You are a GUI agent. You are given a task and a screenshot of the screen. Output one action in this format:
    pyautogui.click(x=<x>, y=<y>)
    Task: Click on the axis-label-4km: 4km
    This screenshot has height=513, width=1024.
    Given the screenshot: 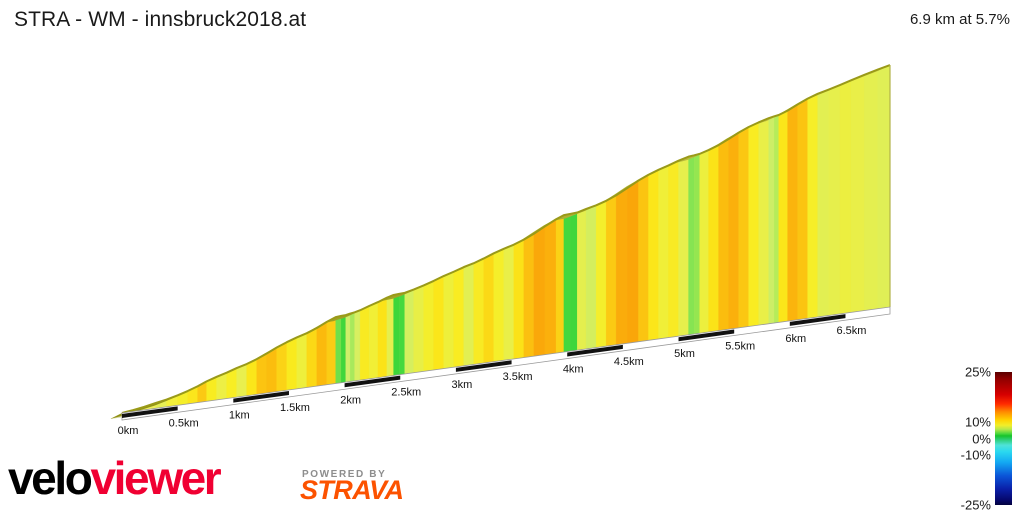 What is the action you would take?
    pyautogui.click(x=573, y=370)
    